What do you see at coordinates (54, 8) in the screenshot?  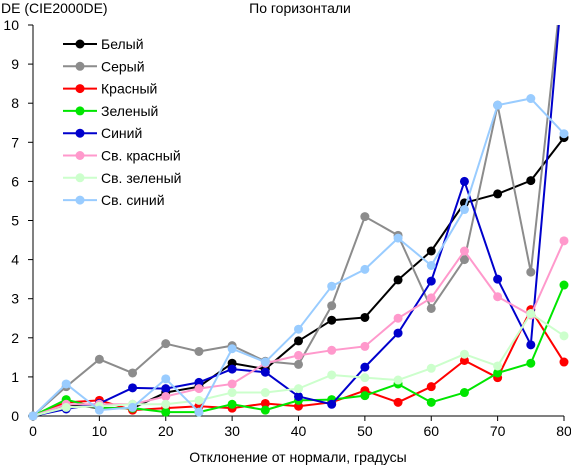 I see `y-axis-label: DE (CIE2000DE)` at bounding box center [54, 8].